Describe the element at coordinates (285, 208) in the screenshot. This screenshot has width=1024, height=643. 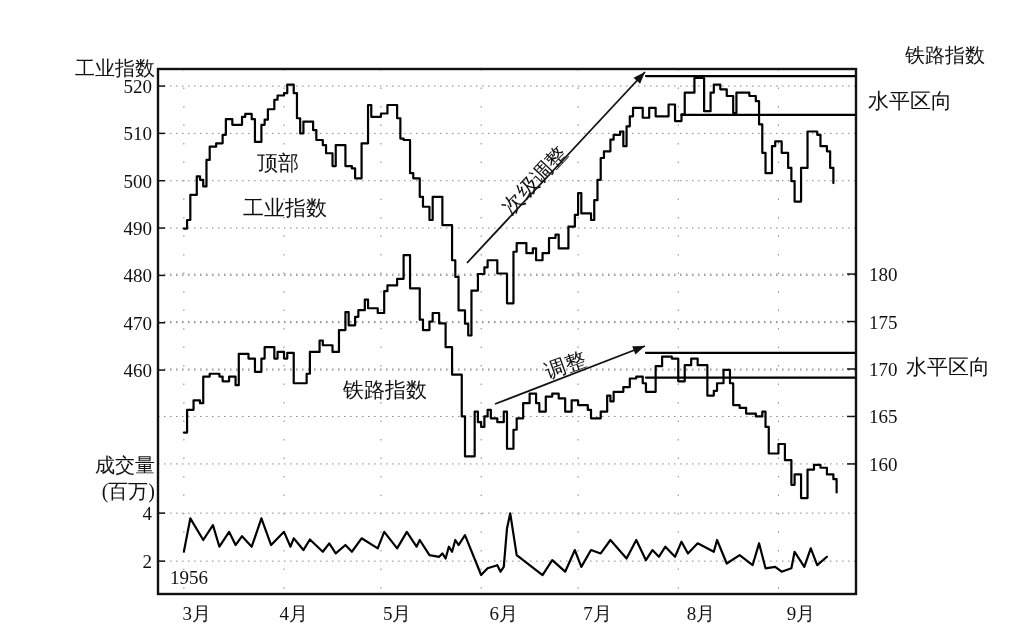
I see `series-label: 工业指数` at that location.